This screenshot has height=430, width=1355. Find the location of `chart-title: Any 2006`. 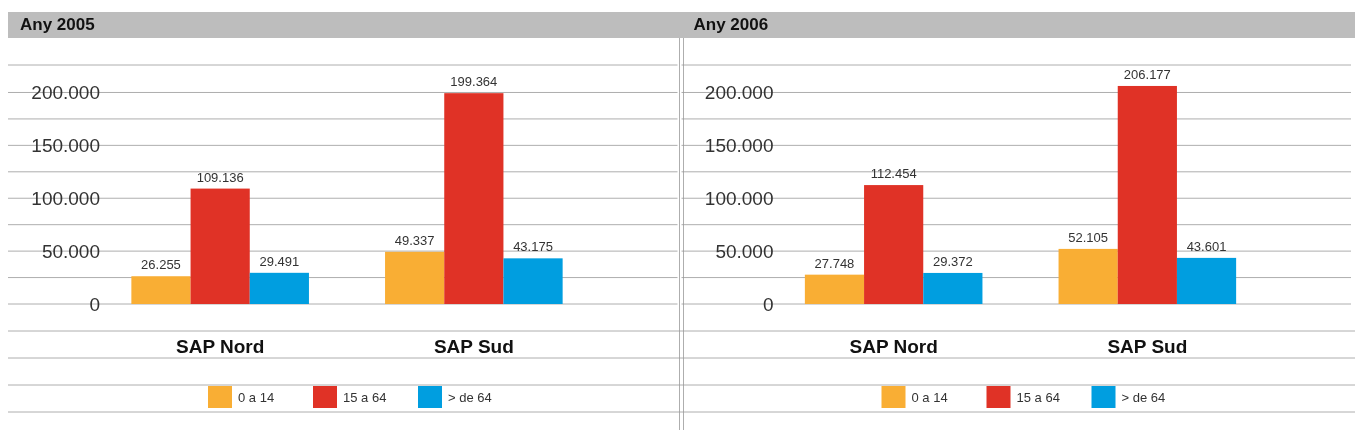

chart-title: Any 2006 is located at coordinates (731, 24).